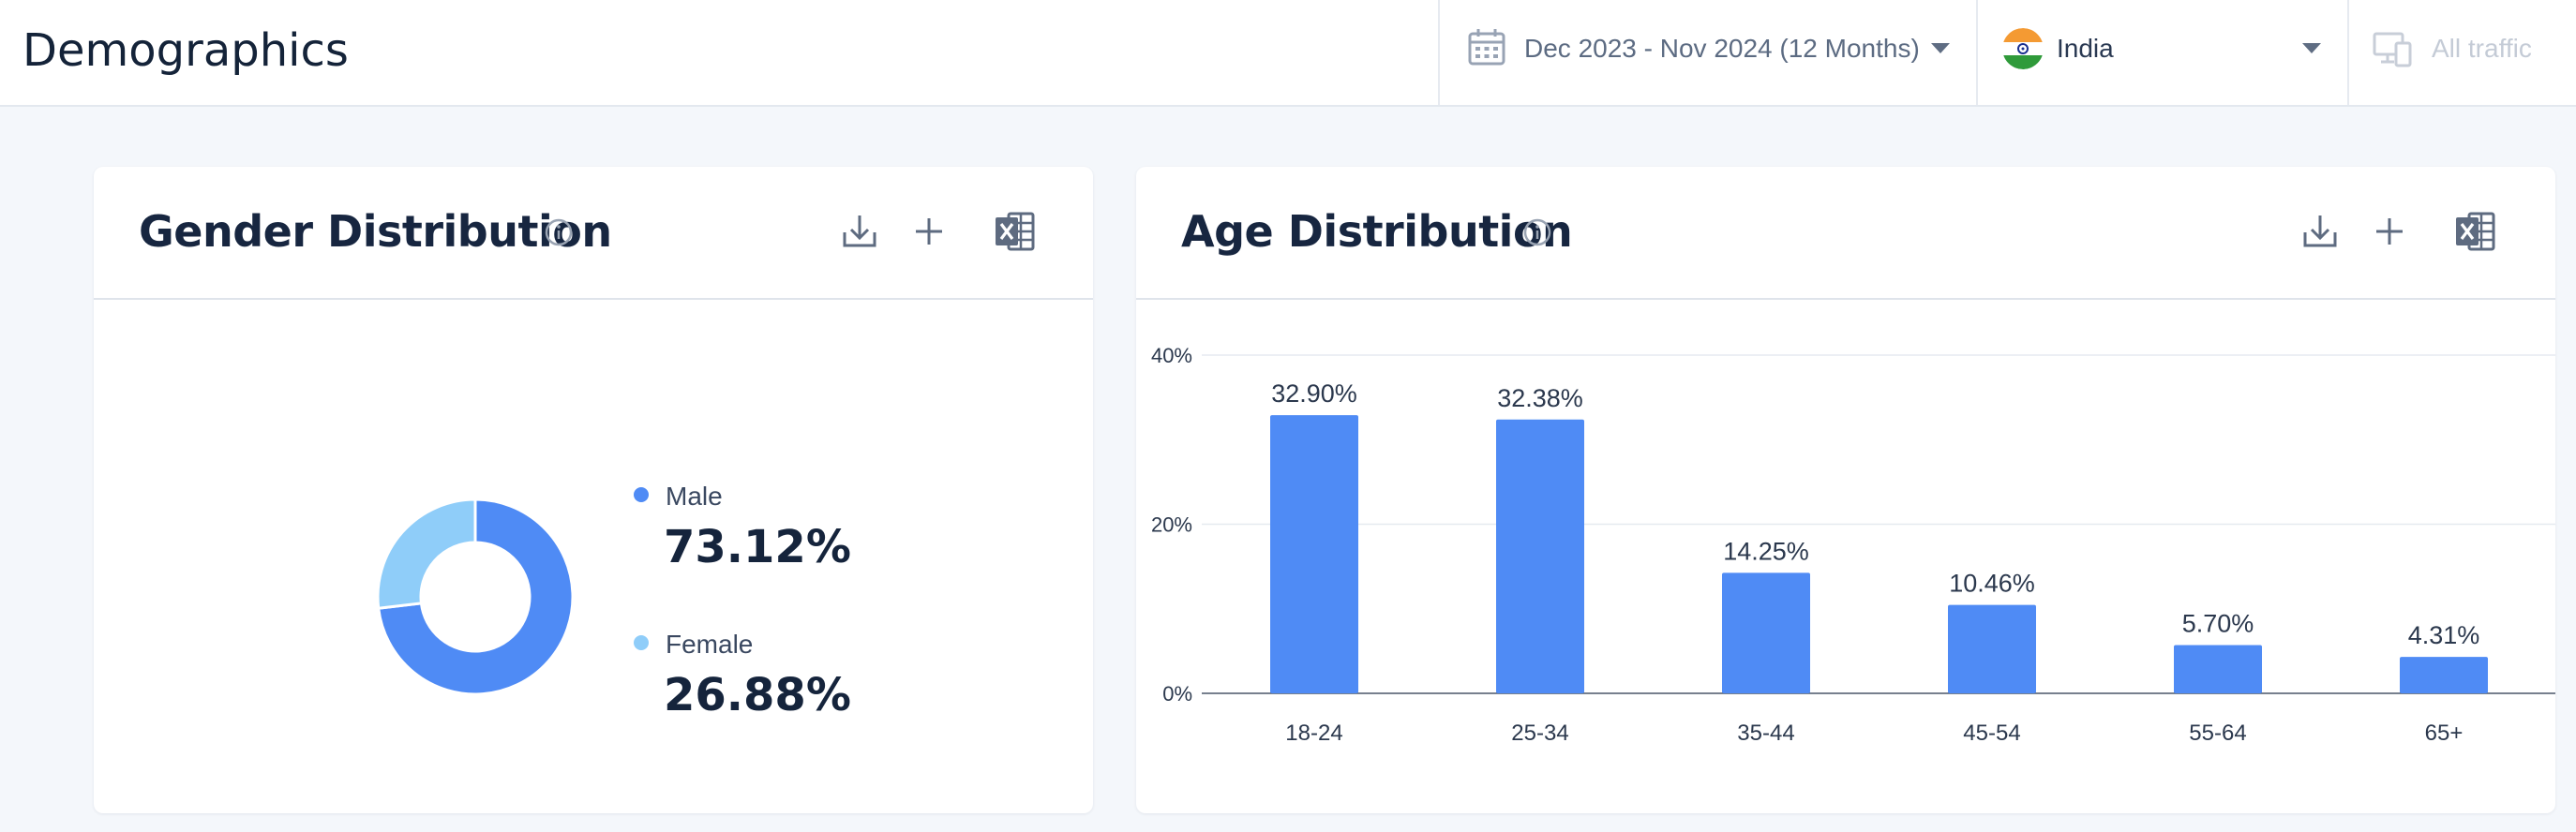 Image resolution: width=2576 pixels, height=832 pixels. What do you see at coordinates (186, 50) in the screenshot?
I see `page-title: Demographics` at bounding box center [186, 50].